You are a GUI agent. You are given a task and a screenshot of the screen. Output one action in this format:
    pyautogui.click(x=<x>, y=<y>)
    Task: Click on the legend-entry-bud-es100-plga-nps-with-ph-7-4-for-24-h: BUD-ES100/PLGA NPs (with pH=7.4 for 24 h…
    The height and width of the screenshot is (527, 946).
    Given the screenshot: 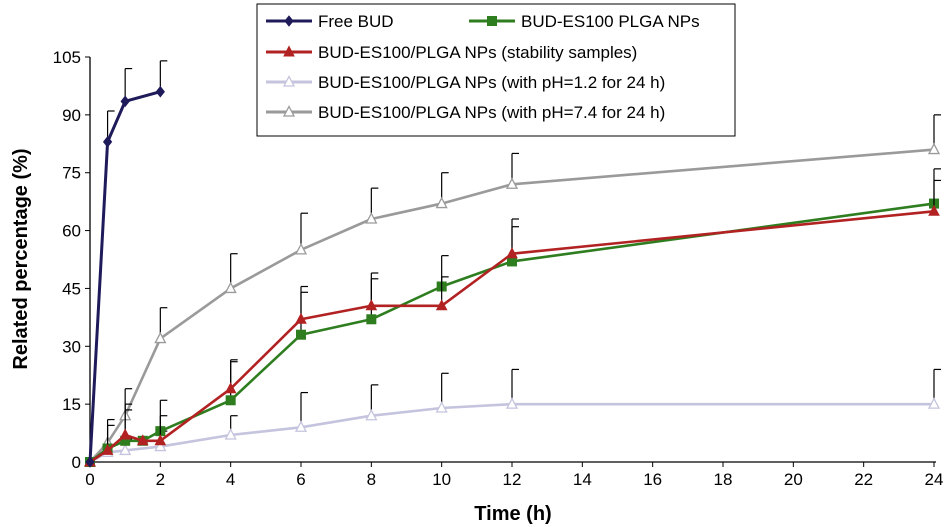 What is the action you would take?
    pyautogui.click(x=465, y=112)
    